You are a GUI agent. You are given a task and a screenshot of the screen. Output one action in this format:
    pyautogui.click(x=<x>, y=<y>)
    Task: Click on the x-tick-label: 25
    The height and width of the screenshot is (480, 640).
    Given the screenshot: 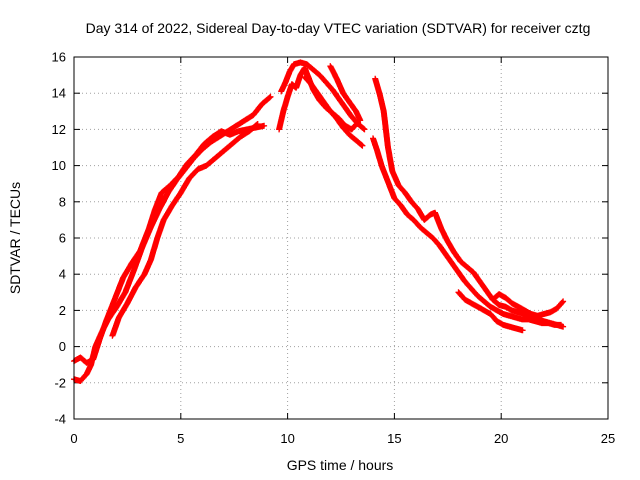 What is the action you would take?
    pyautogui.click(x=608, y=438)
    